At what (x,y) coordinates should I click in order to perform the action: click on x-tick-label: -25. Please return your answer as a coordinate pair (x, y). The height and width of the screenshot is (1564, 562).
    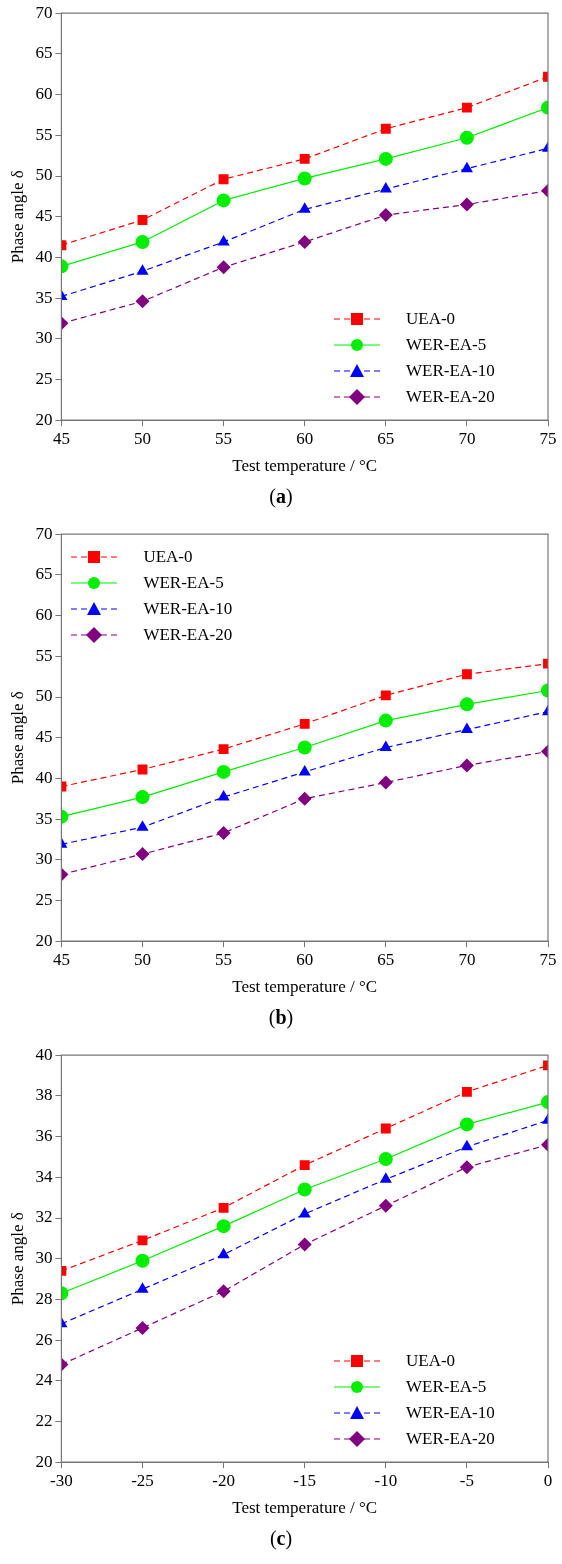
    Looking at the image, I should click on (142, 1480).